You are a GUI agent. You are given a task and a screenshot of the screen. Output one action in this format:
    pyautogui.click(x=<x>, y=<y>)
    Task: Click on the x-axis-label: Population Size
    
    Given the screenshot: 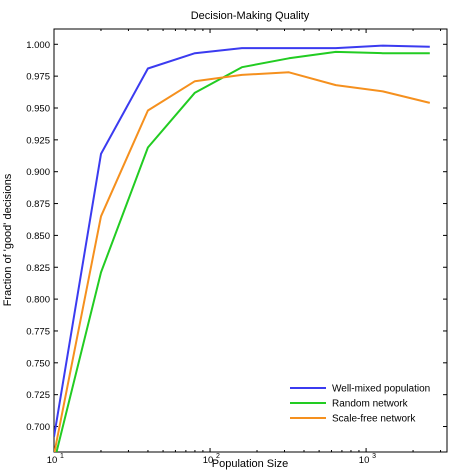 What is the action you would take?
    pyautogui.click(x=250, y=464)
    